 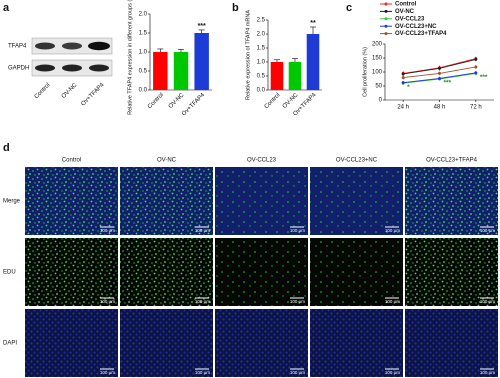 I want to click on column-label: Control, so click(x=71, y=161).